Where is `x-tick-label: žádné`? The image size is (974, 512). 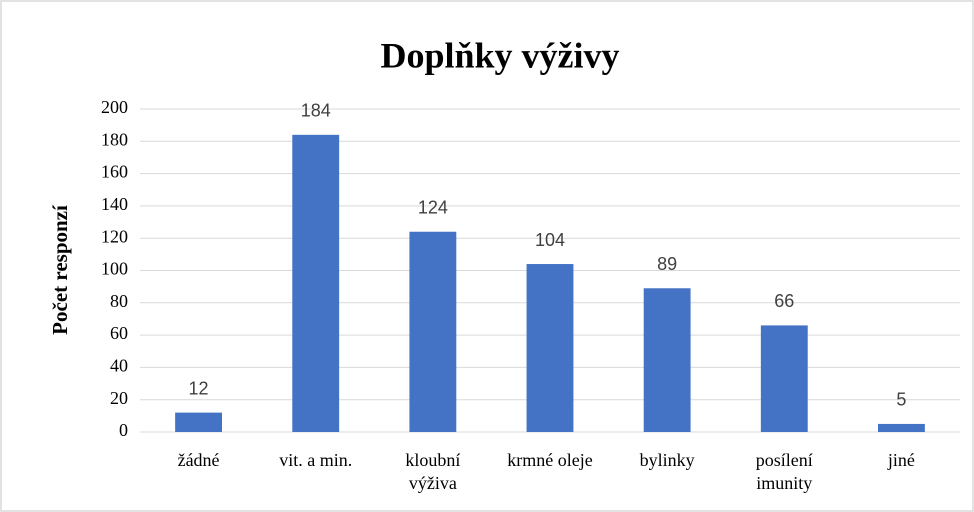
x-tick-label: žádné is located at coordinates (198, 460).